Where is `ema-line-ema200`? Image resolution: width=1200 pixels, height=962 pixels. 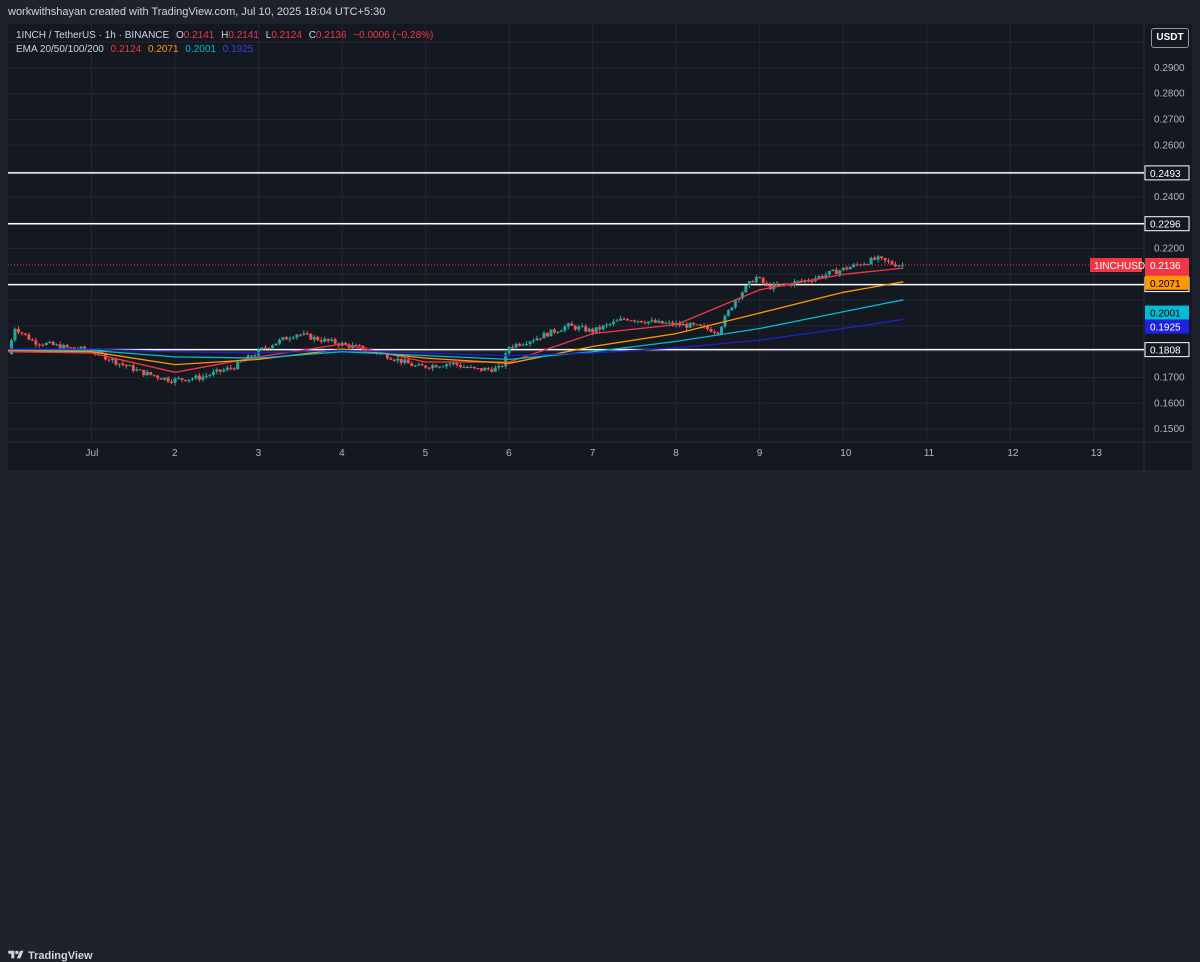
ema-line-ema200 is located at coordinates (456, 337).